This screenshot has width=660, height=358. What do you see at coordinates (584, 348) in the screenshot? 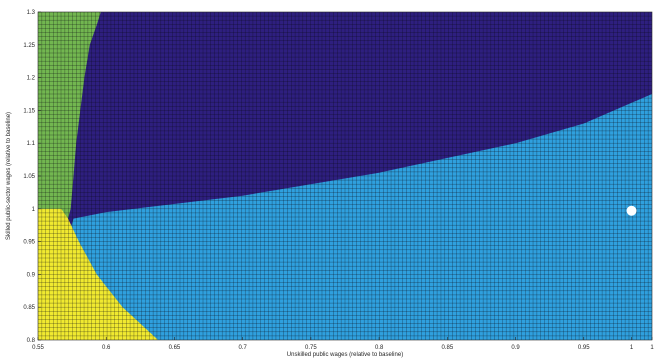
I see `x-tick-label: 0.95` at bounding box center [584, 348].